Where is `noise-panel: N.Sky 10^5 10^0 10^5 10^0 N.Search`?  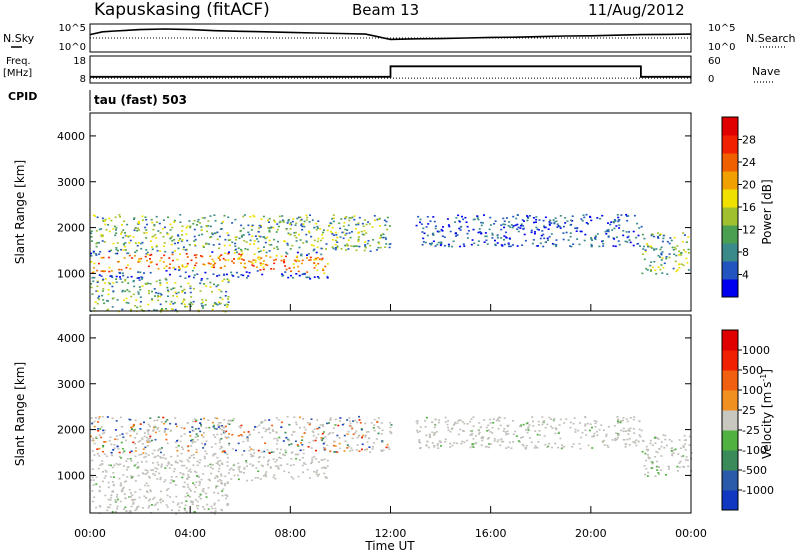
noise-panel: N.Sky 10^5 10^0 10^5 10^0 N.Search is located at coordinates (399, 38).